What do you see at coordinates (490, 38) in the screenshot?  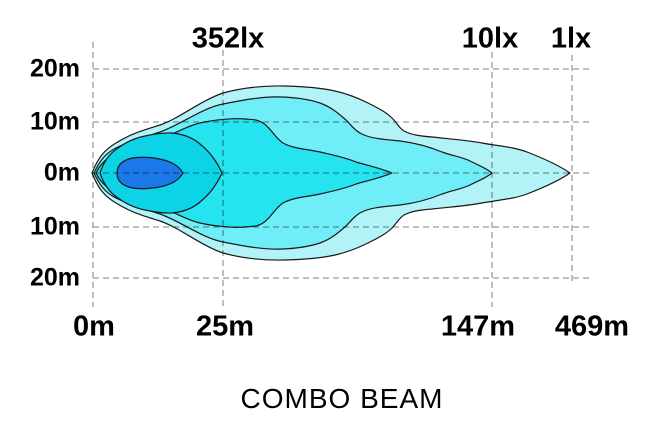 I see `label-lux-10: 10lx` at bounding box center [490, 38].